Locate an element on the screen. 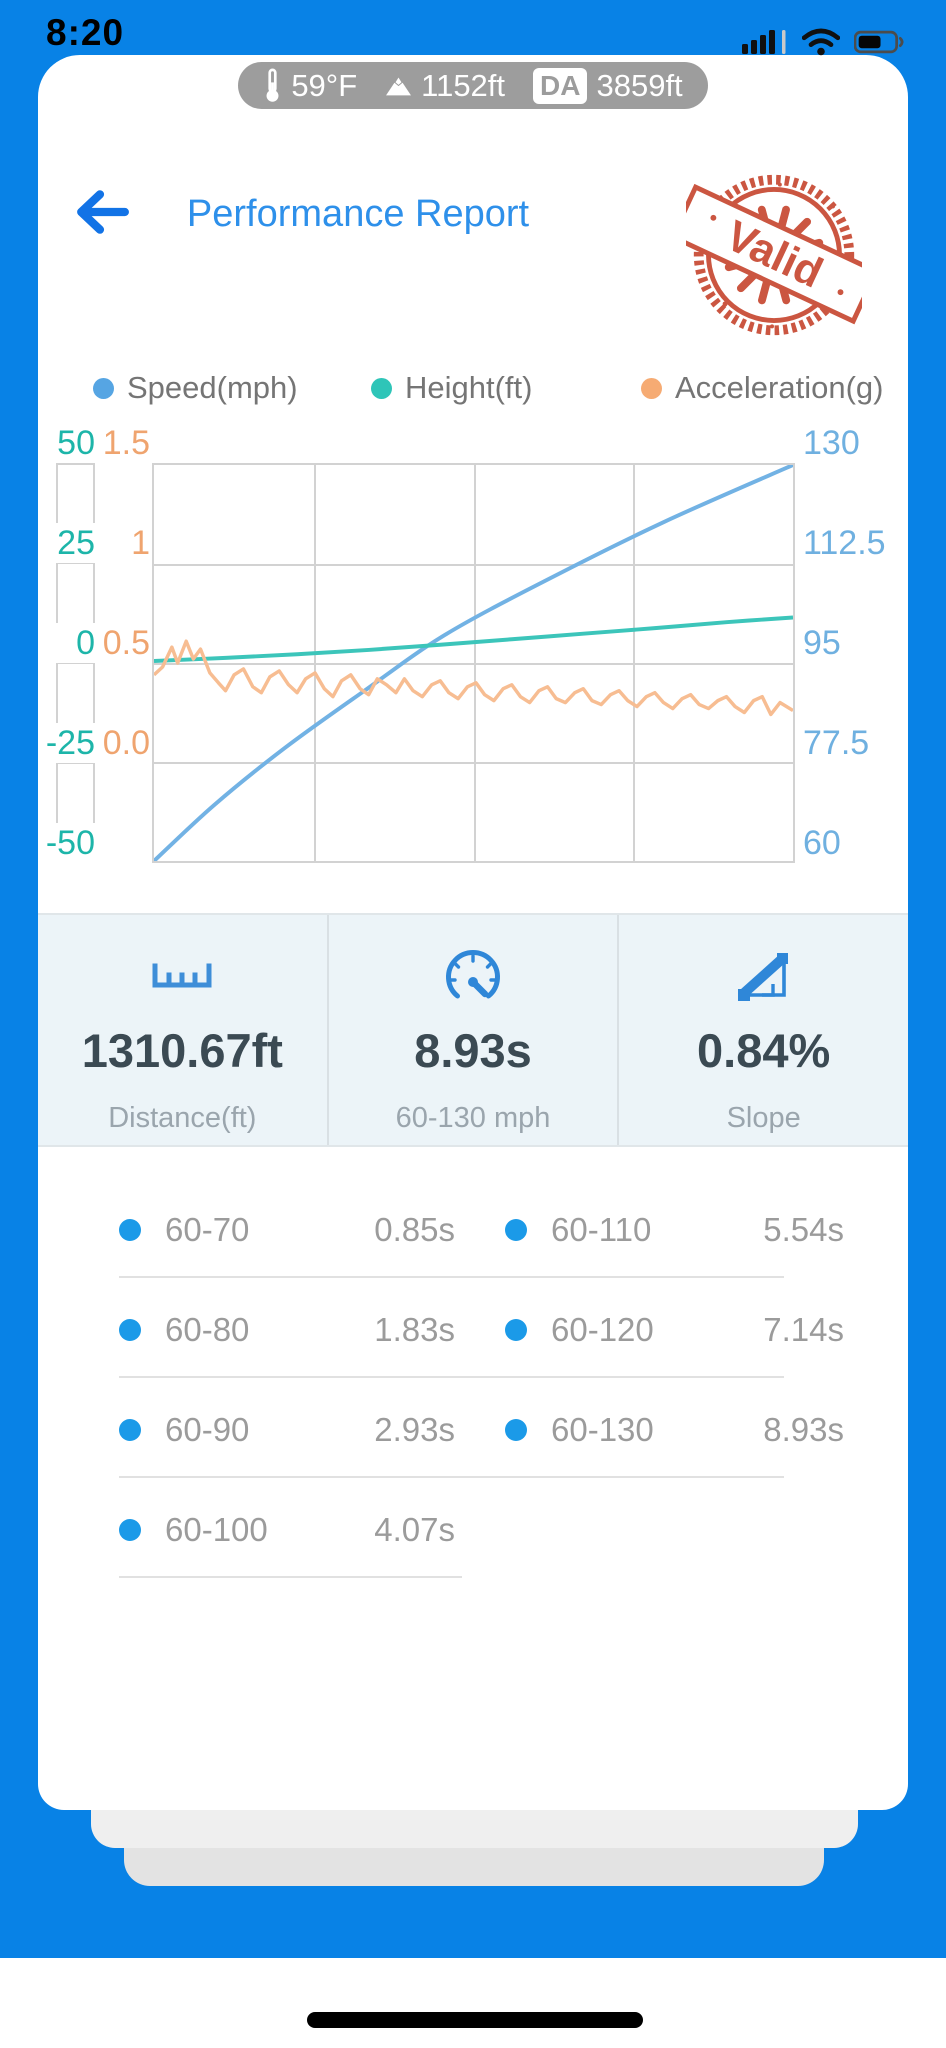 The image size is (946, 2048). height-axis-tick: 50 is located at coordinates (66, 443).